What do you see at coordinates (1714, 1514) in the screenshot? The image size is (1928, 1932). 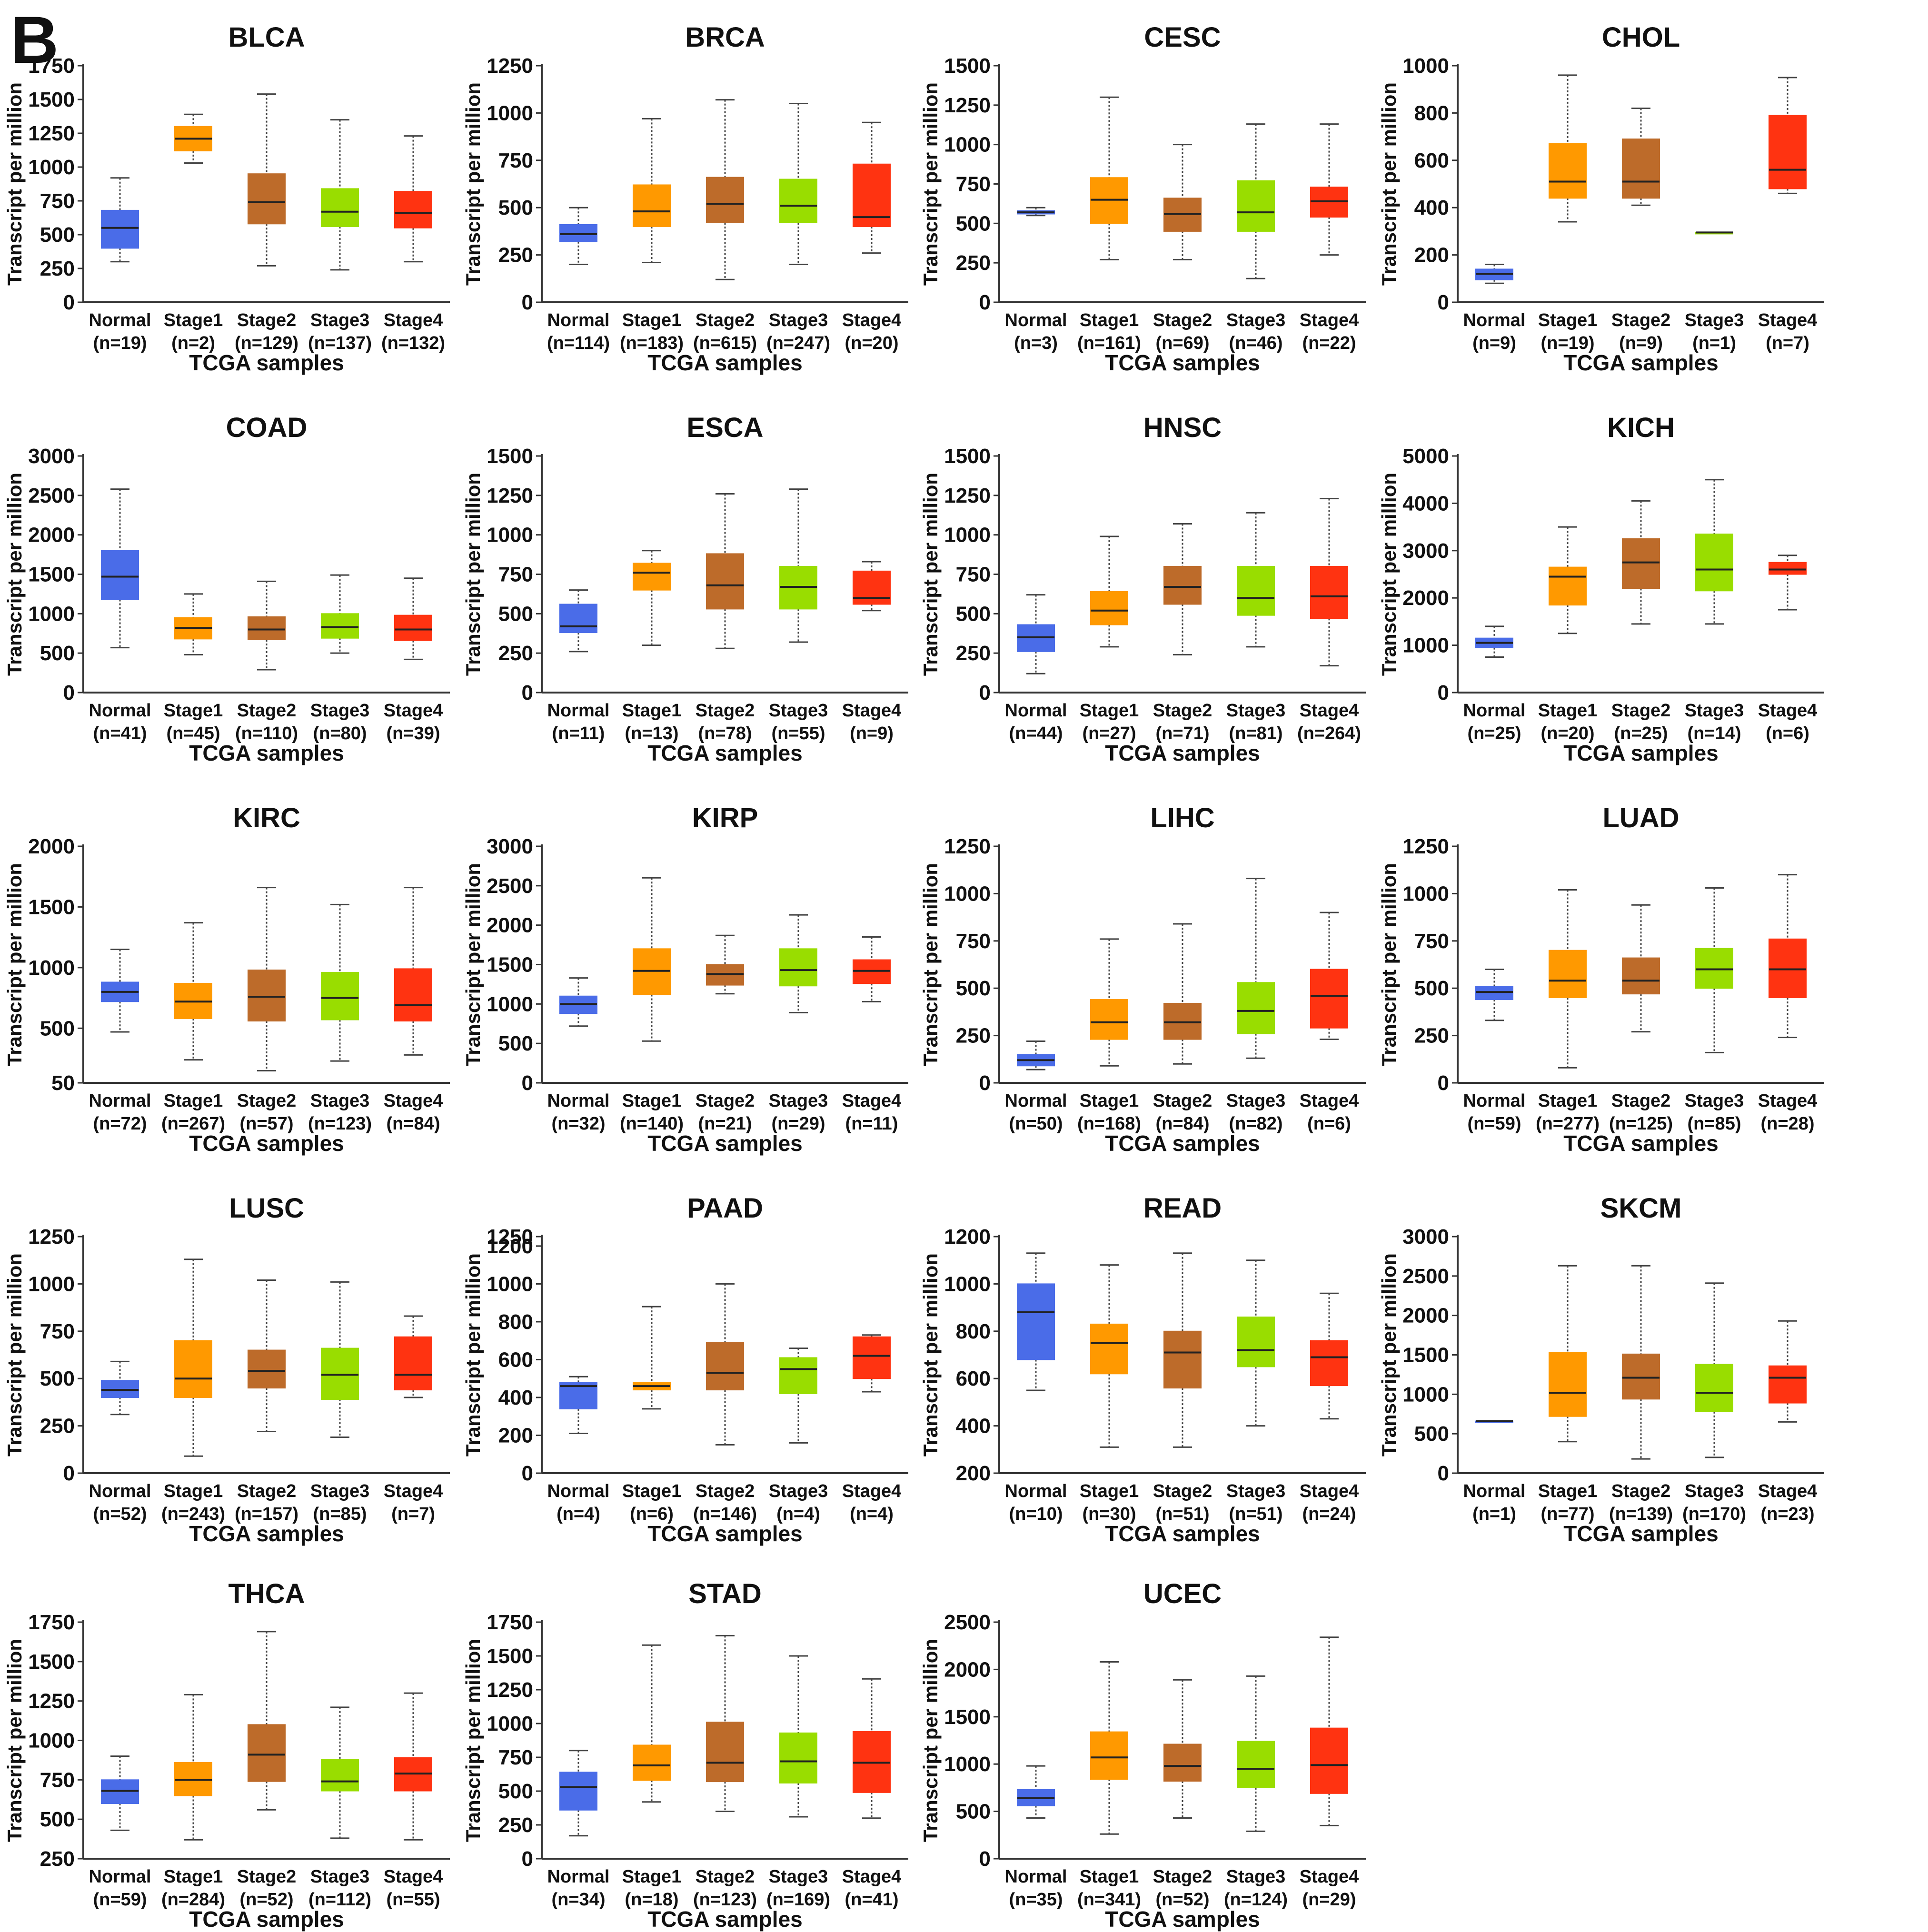 I see `sample-count-label: (n=170)` at bounding box center [1714, 1514].